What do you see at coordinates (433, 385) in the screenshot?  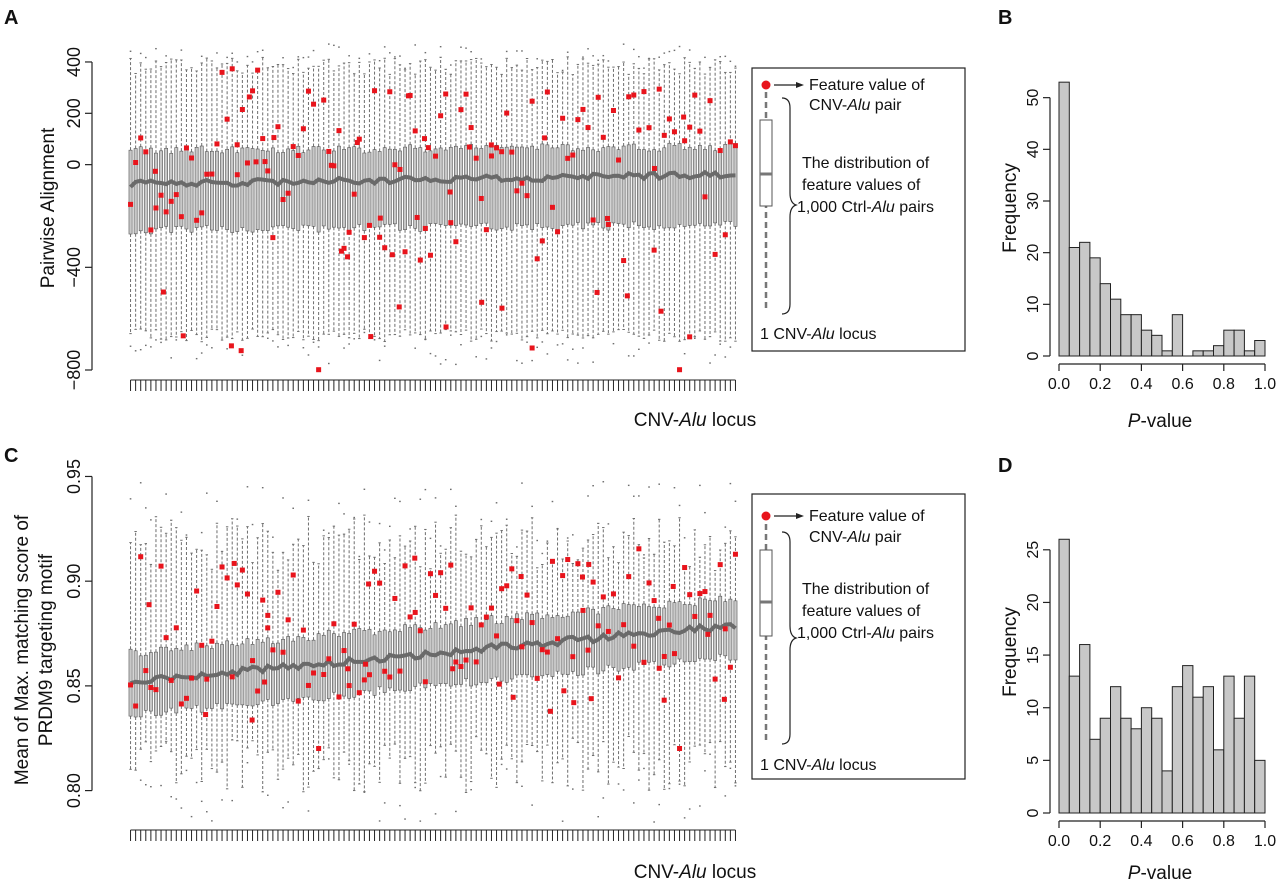 I see `panel-a-xticks` at bounding box center [433, 385].